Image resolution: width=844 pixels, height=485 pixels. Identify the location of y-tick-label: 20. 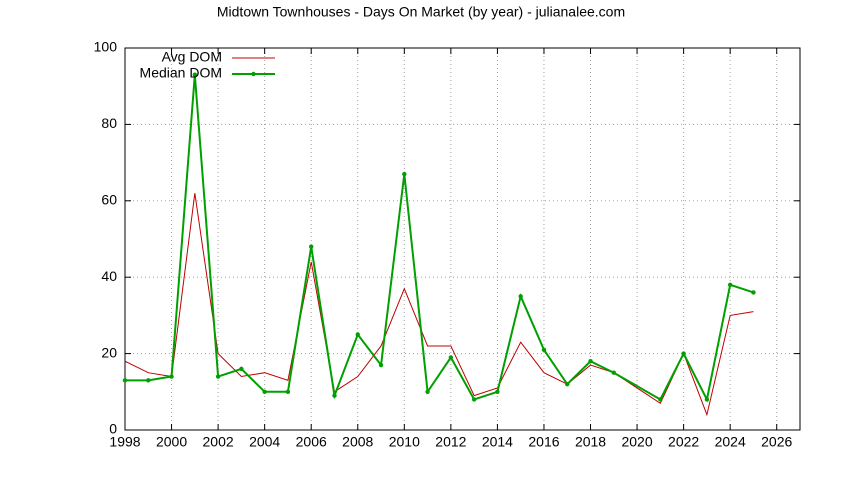
(109, 352).